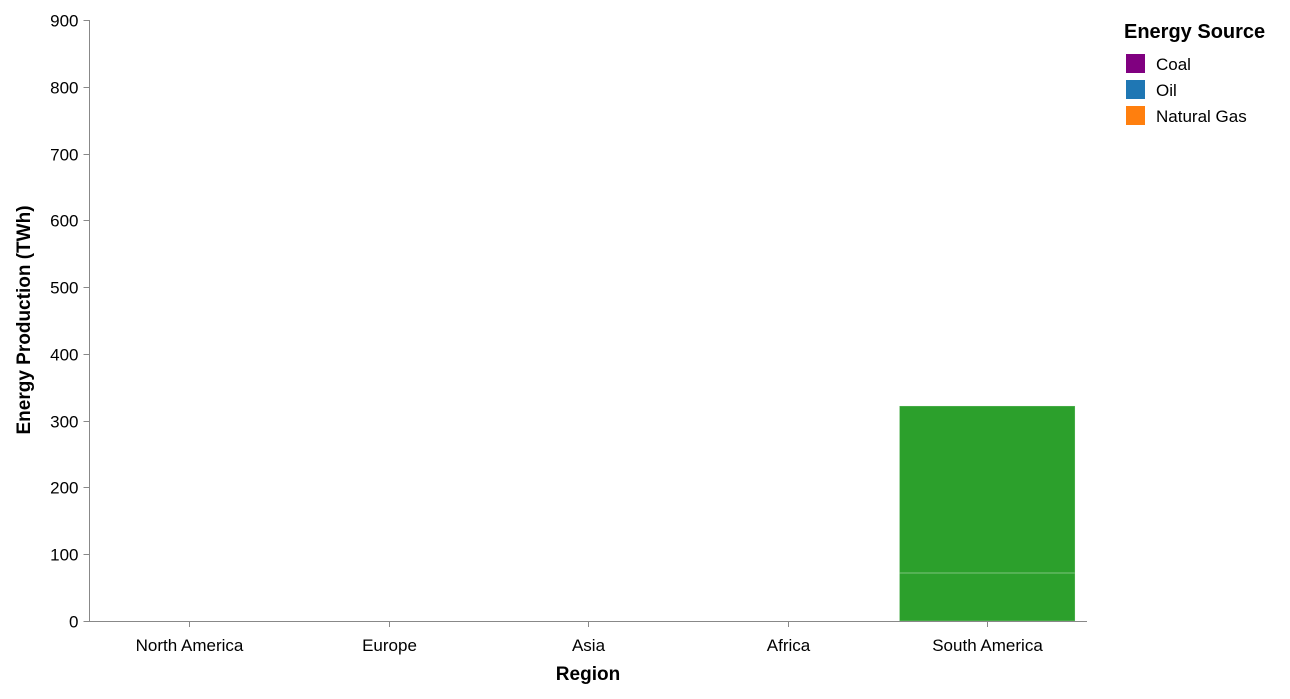 The height and width of the screenshot is (699, 1290). Describe the element at coordinates (64, 88) in the screenshot. I see `y-tick-label: 800` at that location.